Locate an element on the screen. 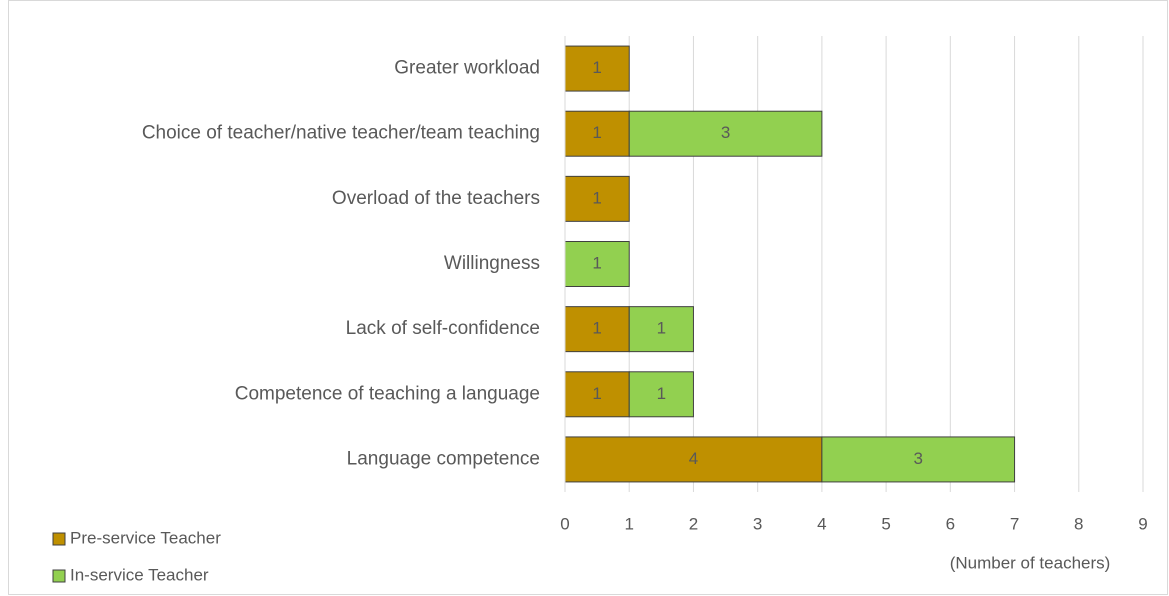 This screenshot has height=596, width=1169. legend-label: In-service Teacher is located at coordinates (139, 574).